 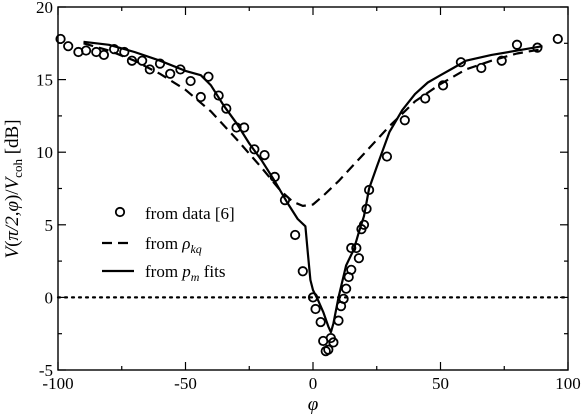 What do you see at coordinates (185, 273) in the screenshot?
I see `legend-label-2: from pm fits` at bounding box center [185, 273].